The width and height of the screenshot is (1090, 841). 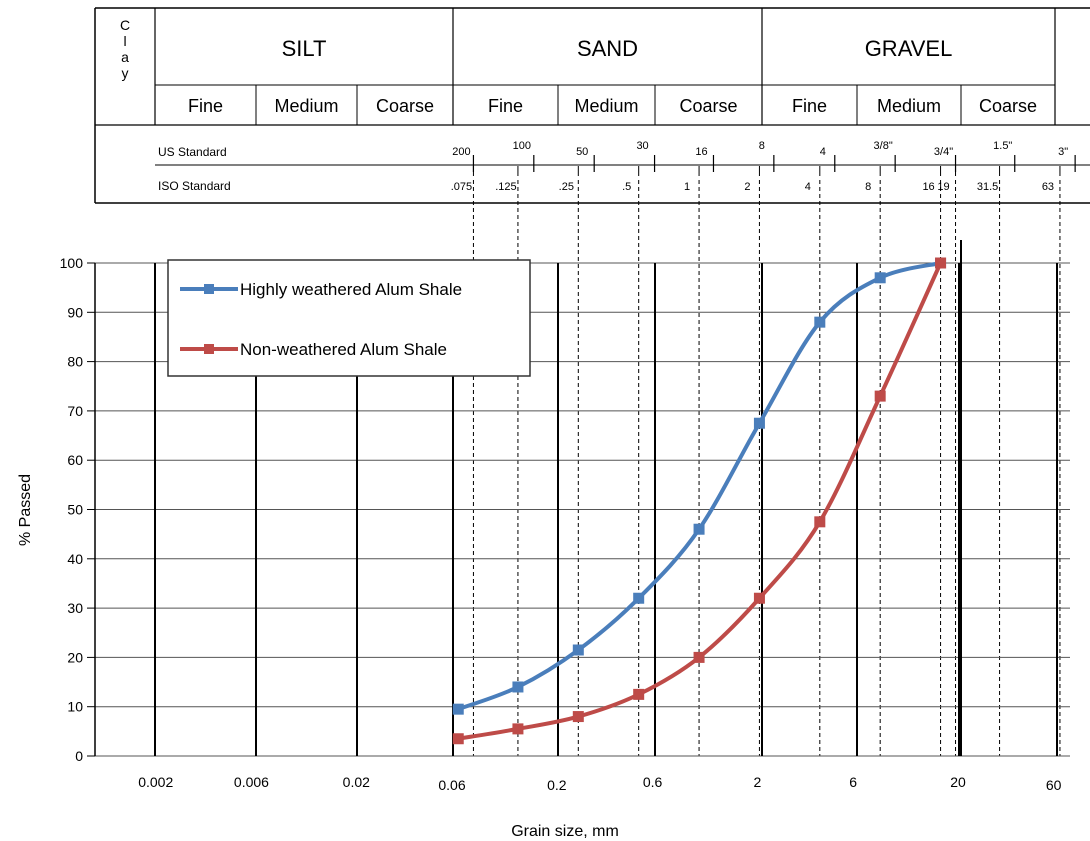 What do you see at coordinates (758, 782) in the screenshot?
I see `x-tick-label: 2` at bounding box center [758, 782].